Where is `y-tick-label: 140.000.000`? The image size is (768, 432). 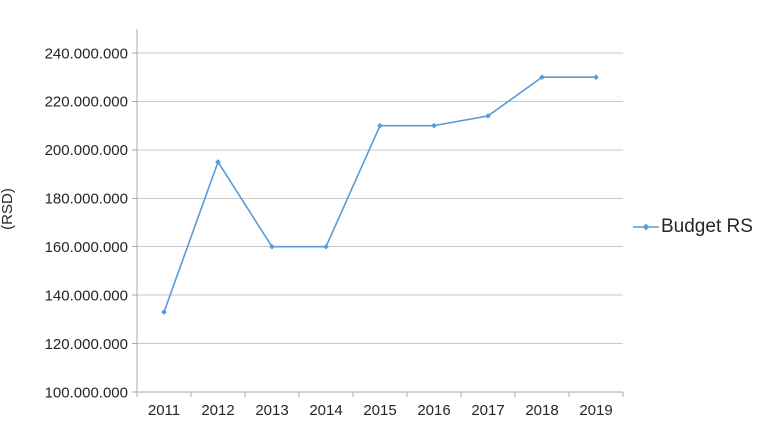
y-tick-label: 140.000.000 is located at coordinates (86, 295).